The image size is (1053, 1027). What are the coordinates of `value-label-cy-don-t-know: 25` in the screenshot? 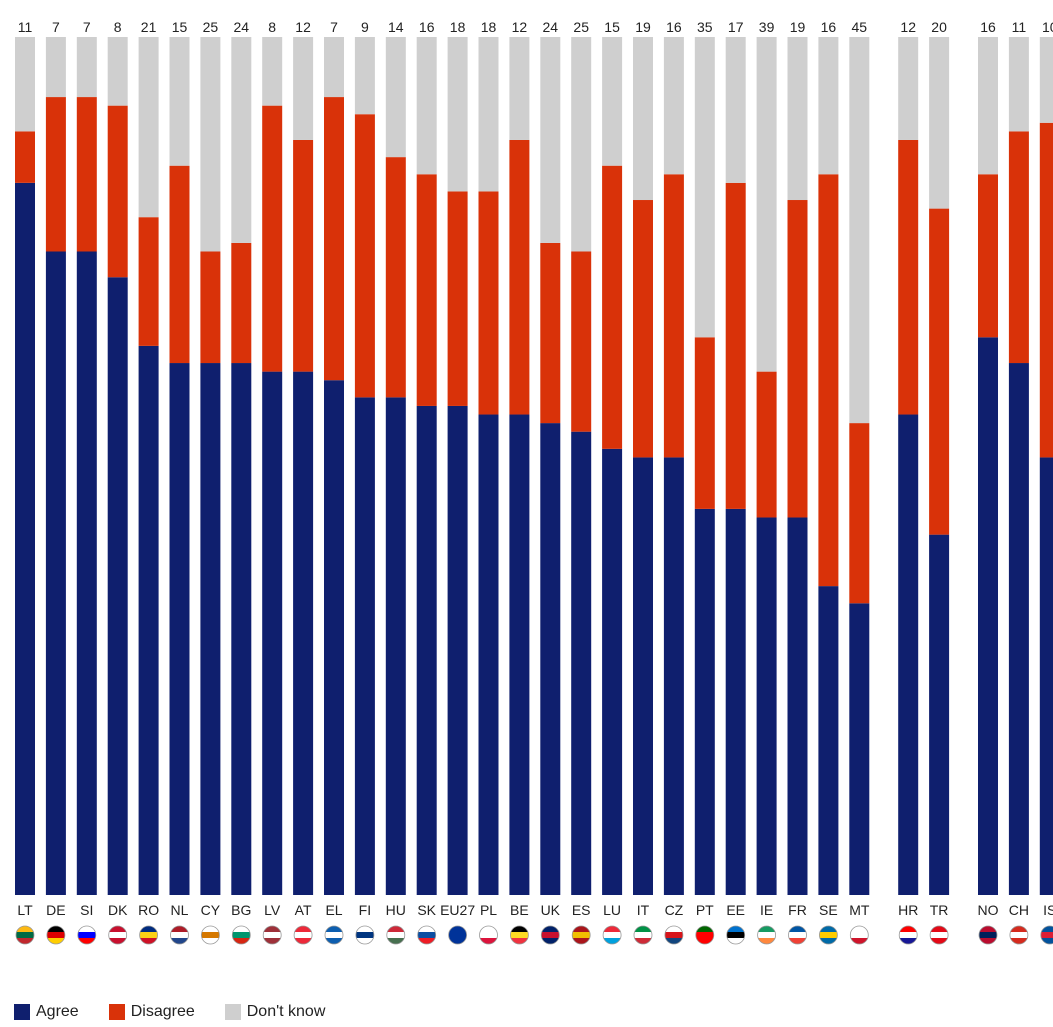 It's located at (211, 27).